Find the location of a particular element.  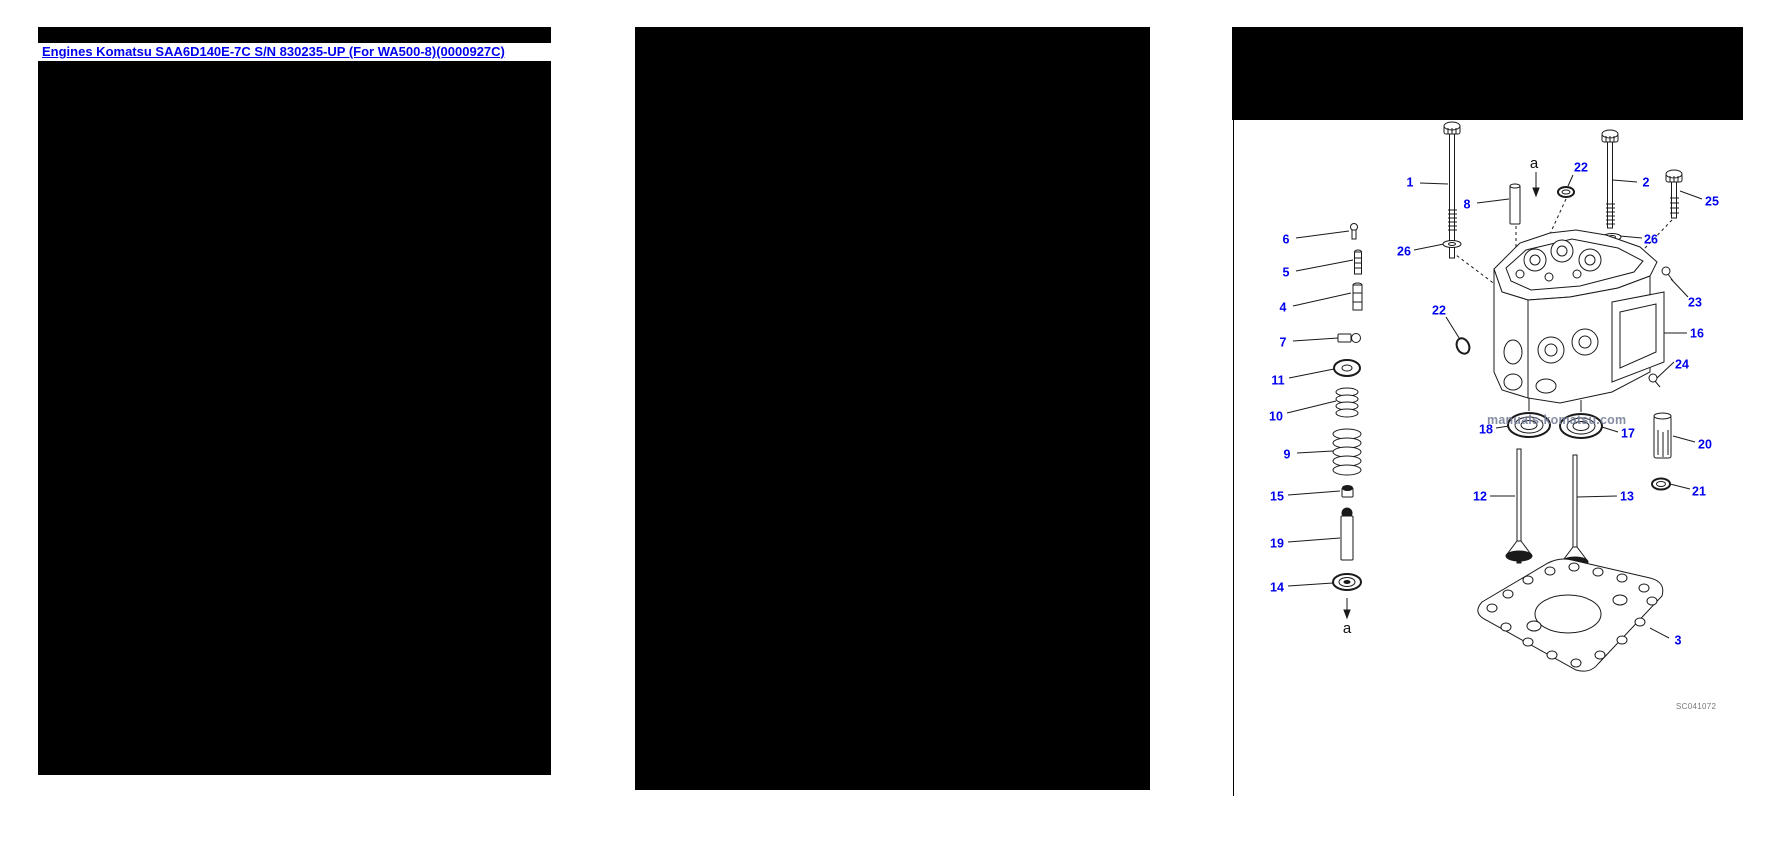

callout-15: 15 is located at coordinates (1277, 496).